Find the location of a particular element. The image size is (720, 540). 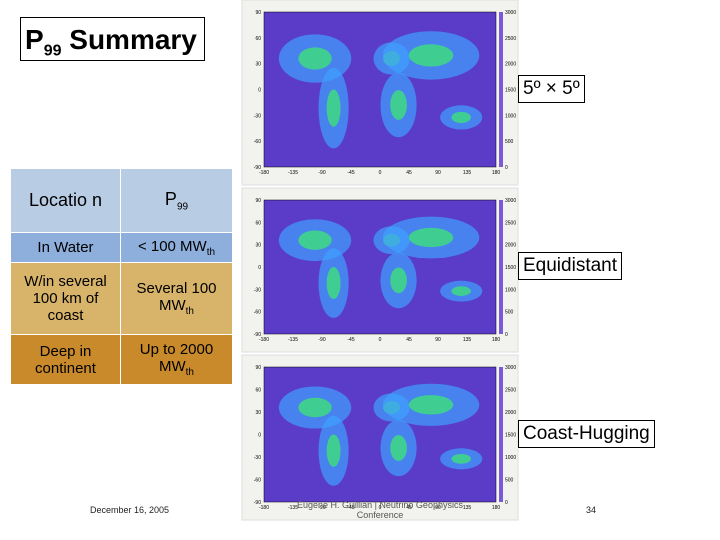

cell: Deep in continent is located at coordinates (65, 359).